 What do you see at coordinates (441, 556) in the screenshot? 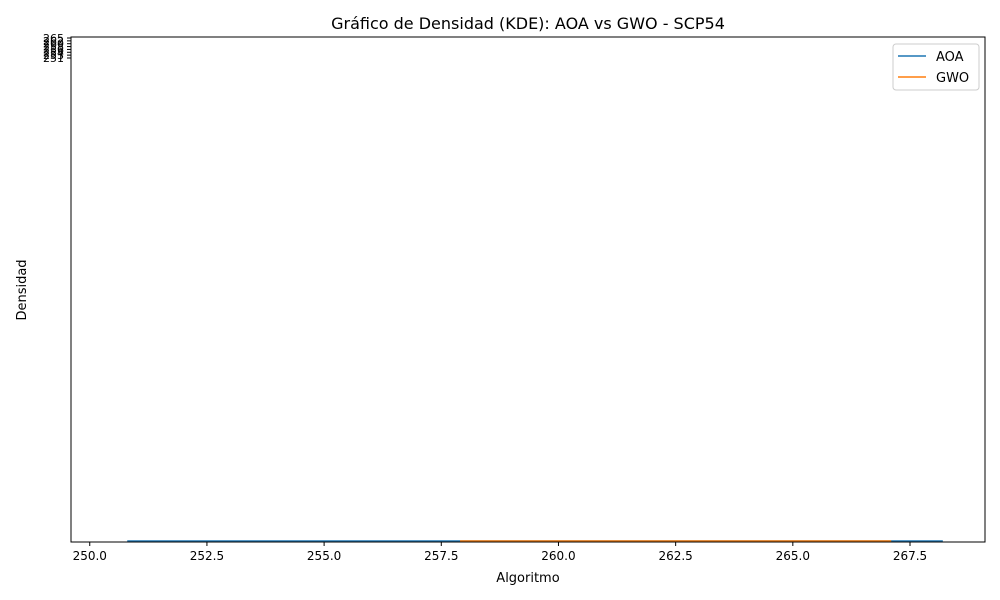
I see `x-tick-label: 257.5` at bounding box center [441, 556].